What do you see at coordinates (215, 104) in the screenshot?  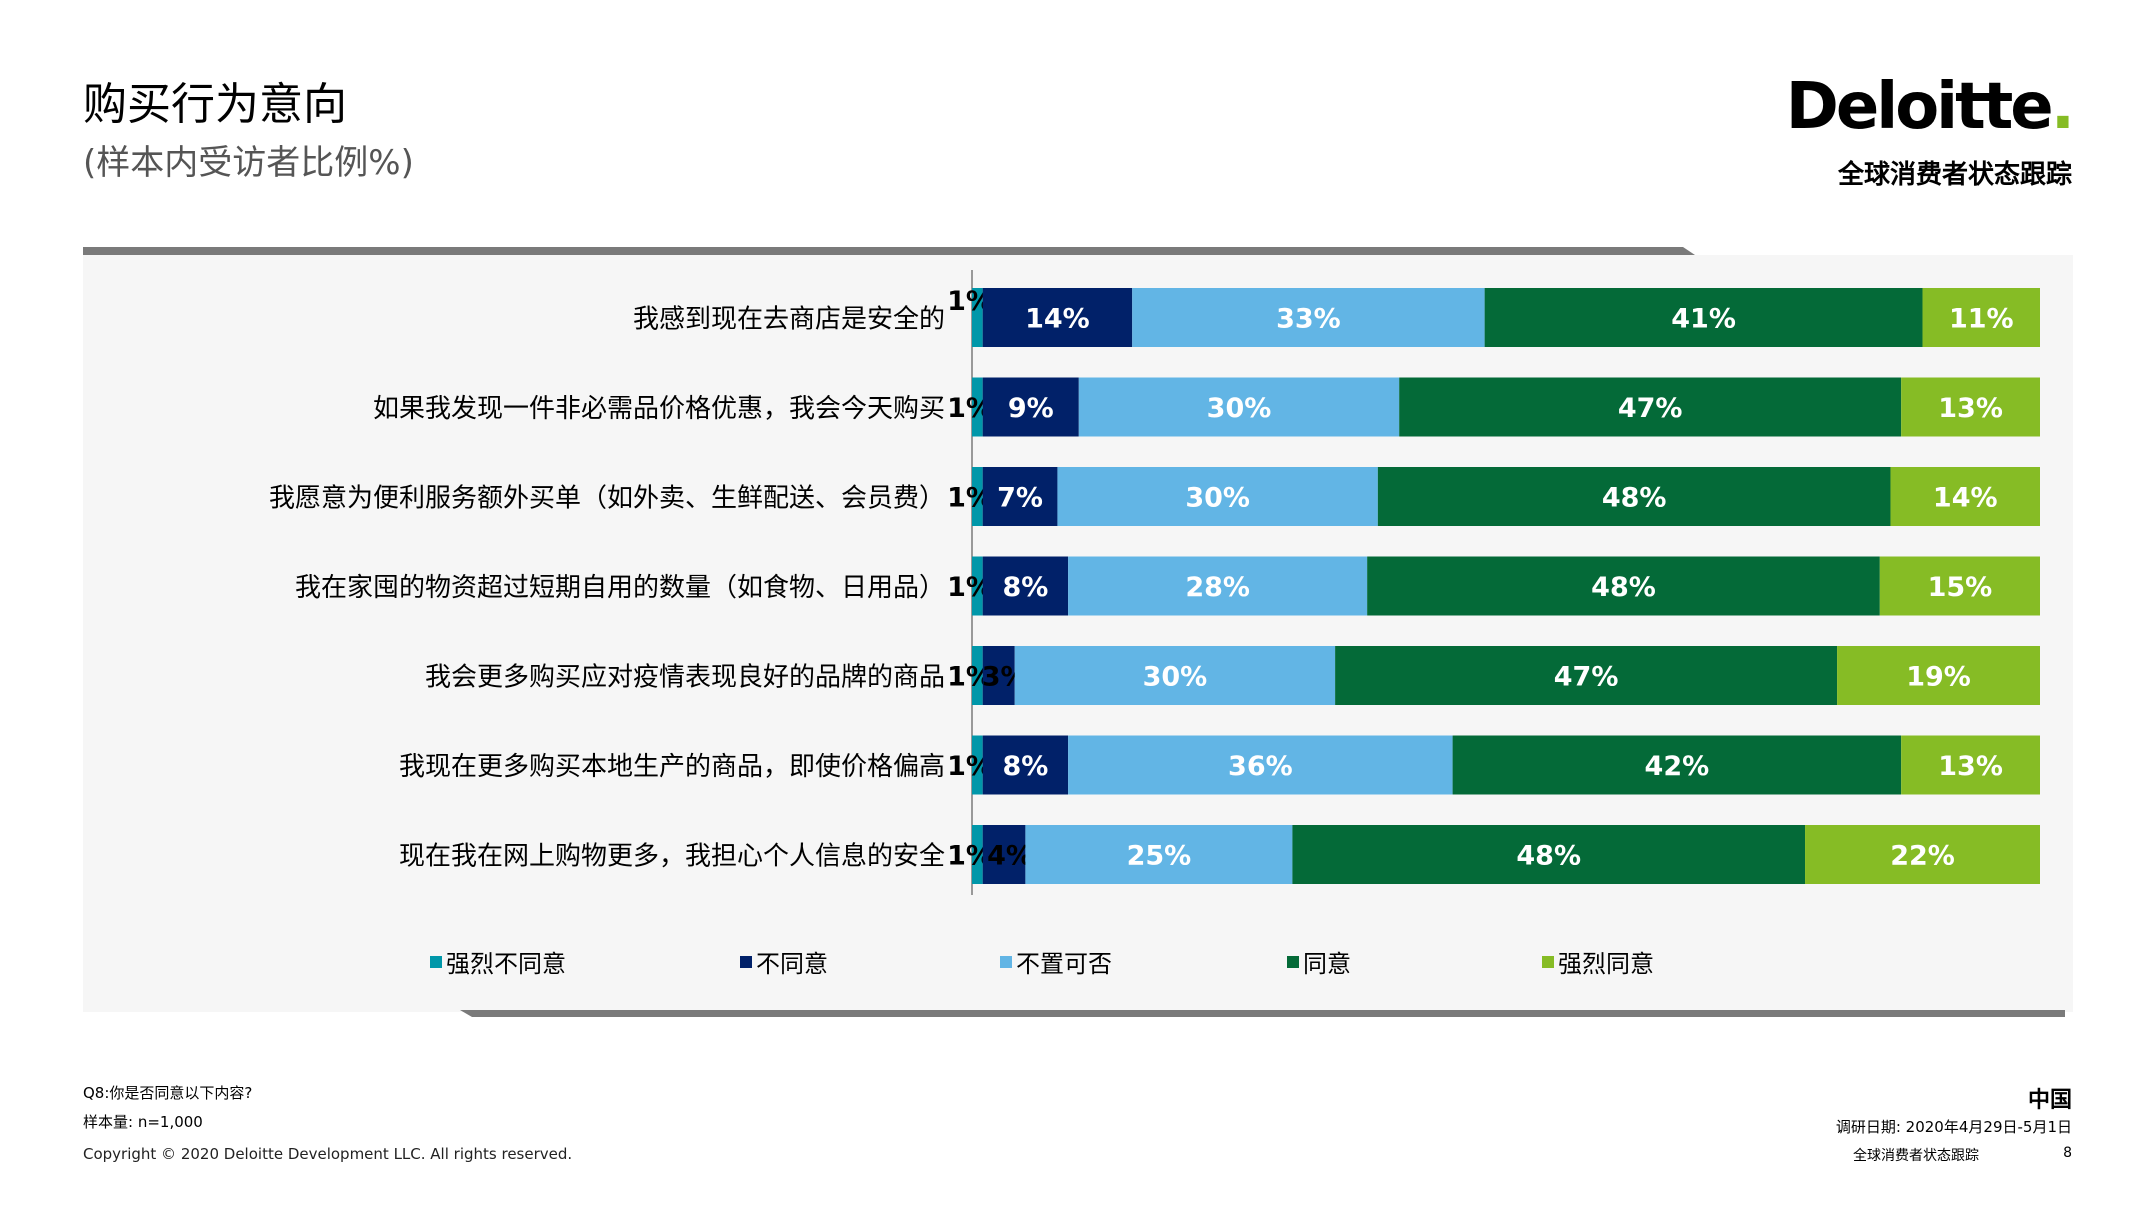 I see `page-title: 购买行为意向` at bounding box center [215, 104].